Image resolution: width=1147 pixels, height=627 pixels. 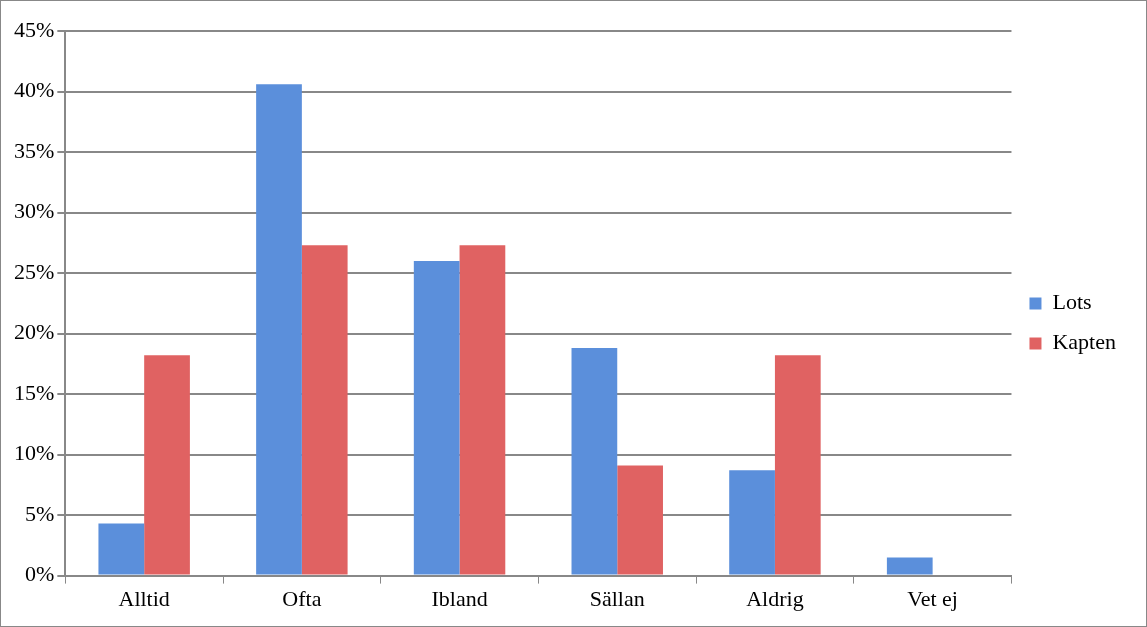 I want to click on y-tick-label: 40%, so click(x=34, y=90).